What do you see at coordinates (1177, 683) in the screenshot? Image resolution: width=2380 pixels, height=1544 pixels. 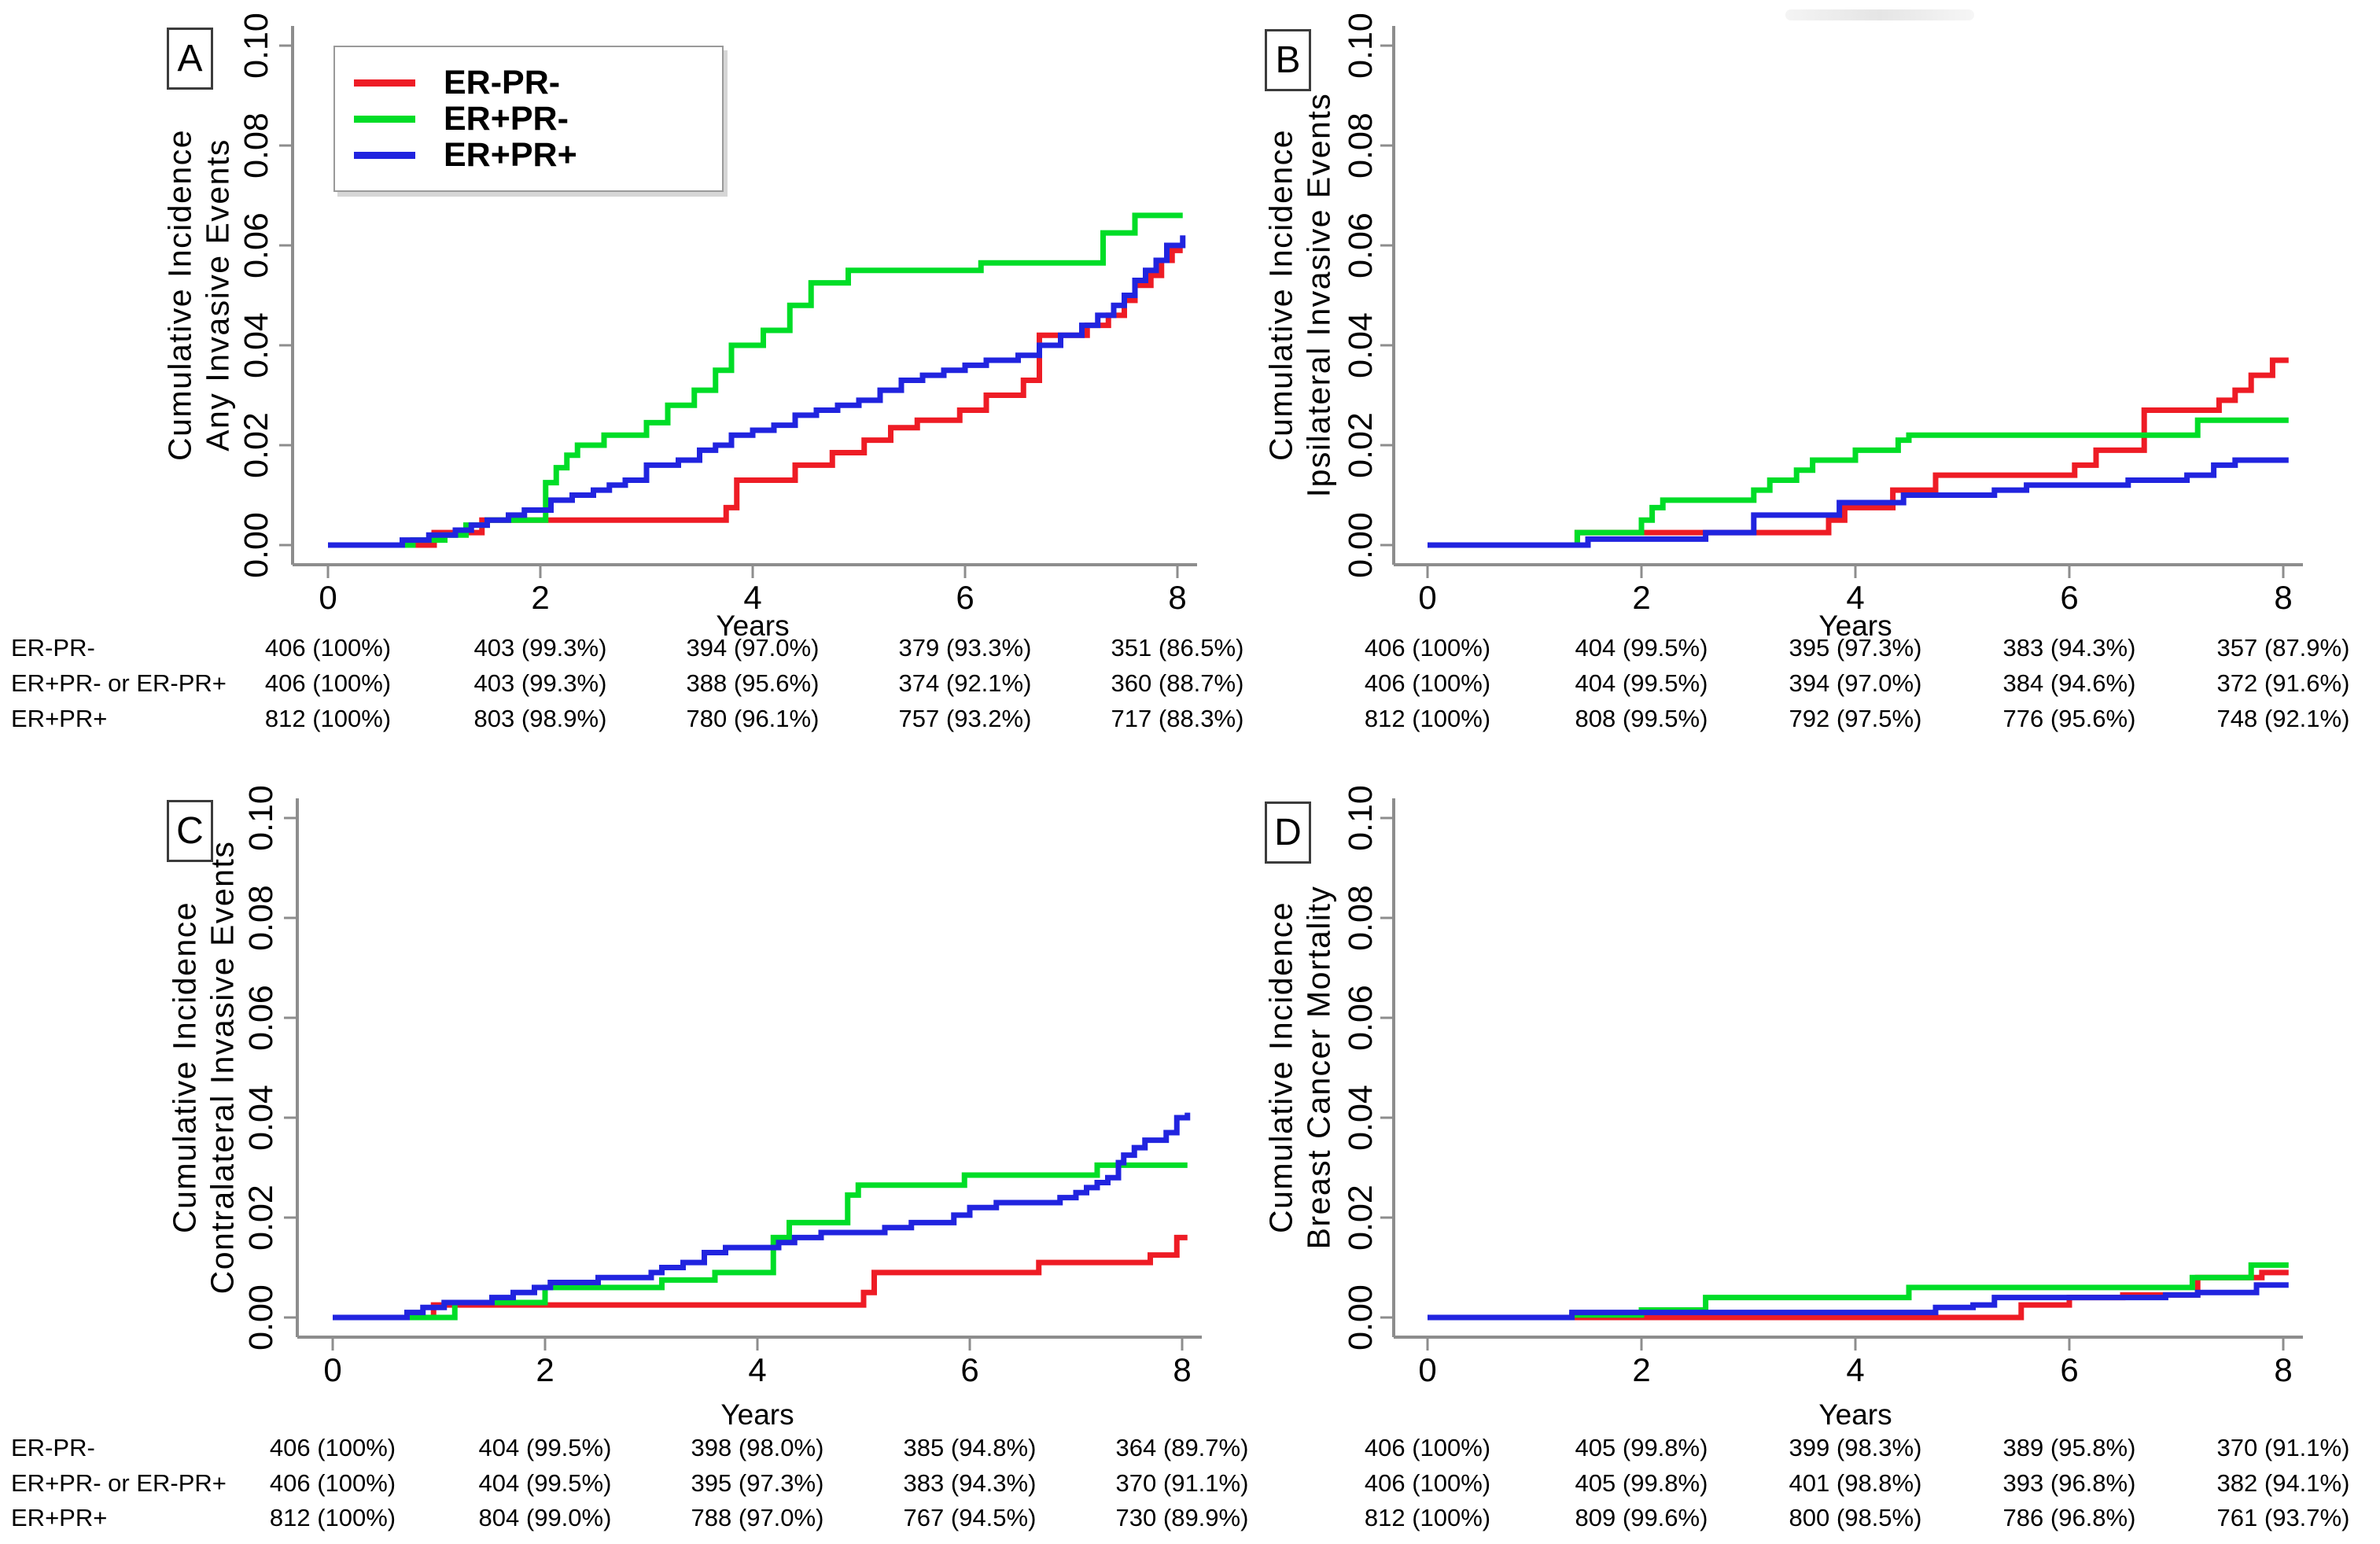 I see `risk-cell: 360 (88.7%)` at bounding box center [1177, 683].